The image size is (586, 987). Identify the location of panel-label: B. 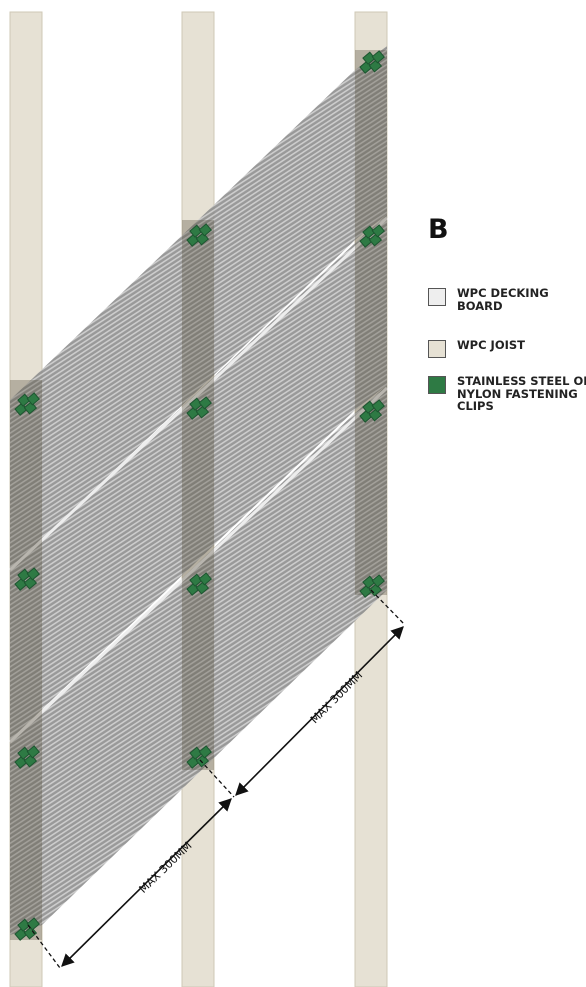
(438, 229).